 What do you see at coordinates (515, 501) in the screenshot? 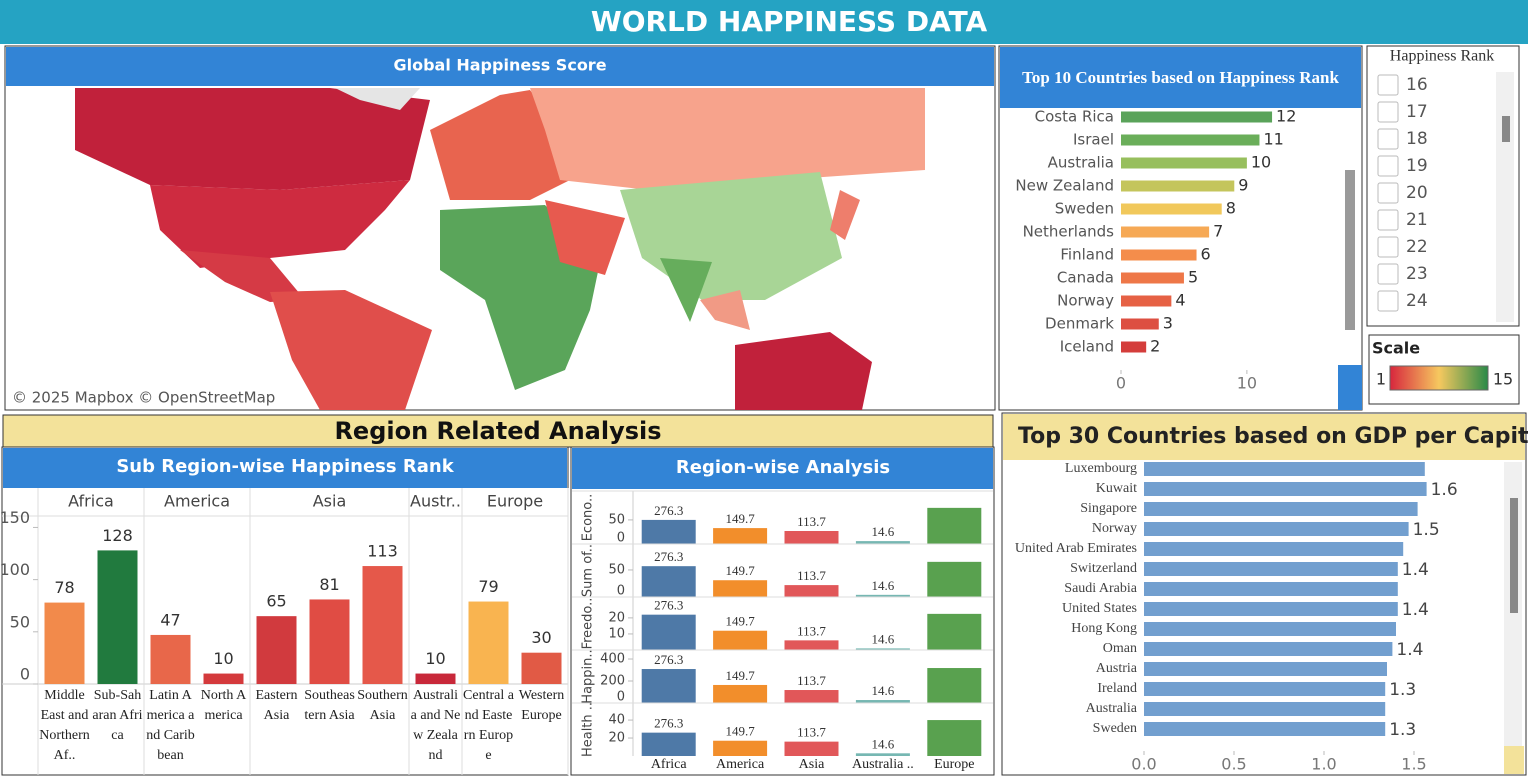
I see `group-label: Europe` at bounding box center [515, 501].